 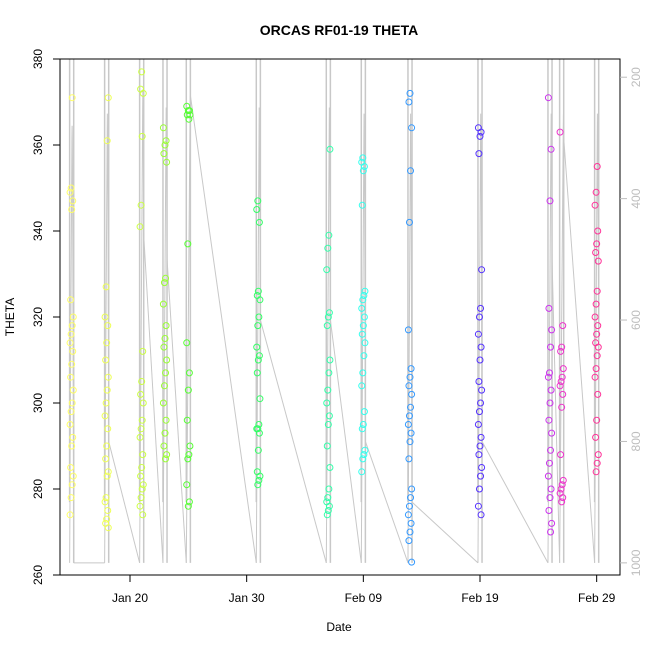 I want to click on pressure-connector, so click(x=223, y=329).